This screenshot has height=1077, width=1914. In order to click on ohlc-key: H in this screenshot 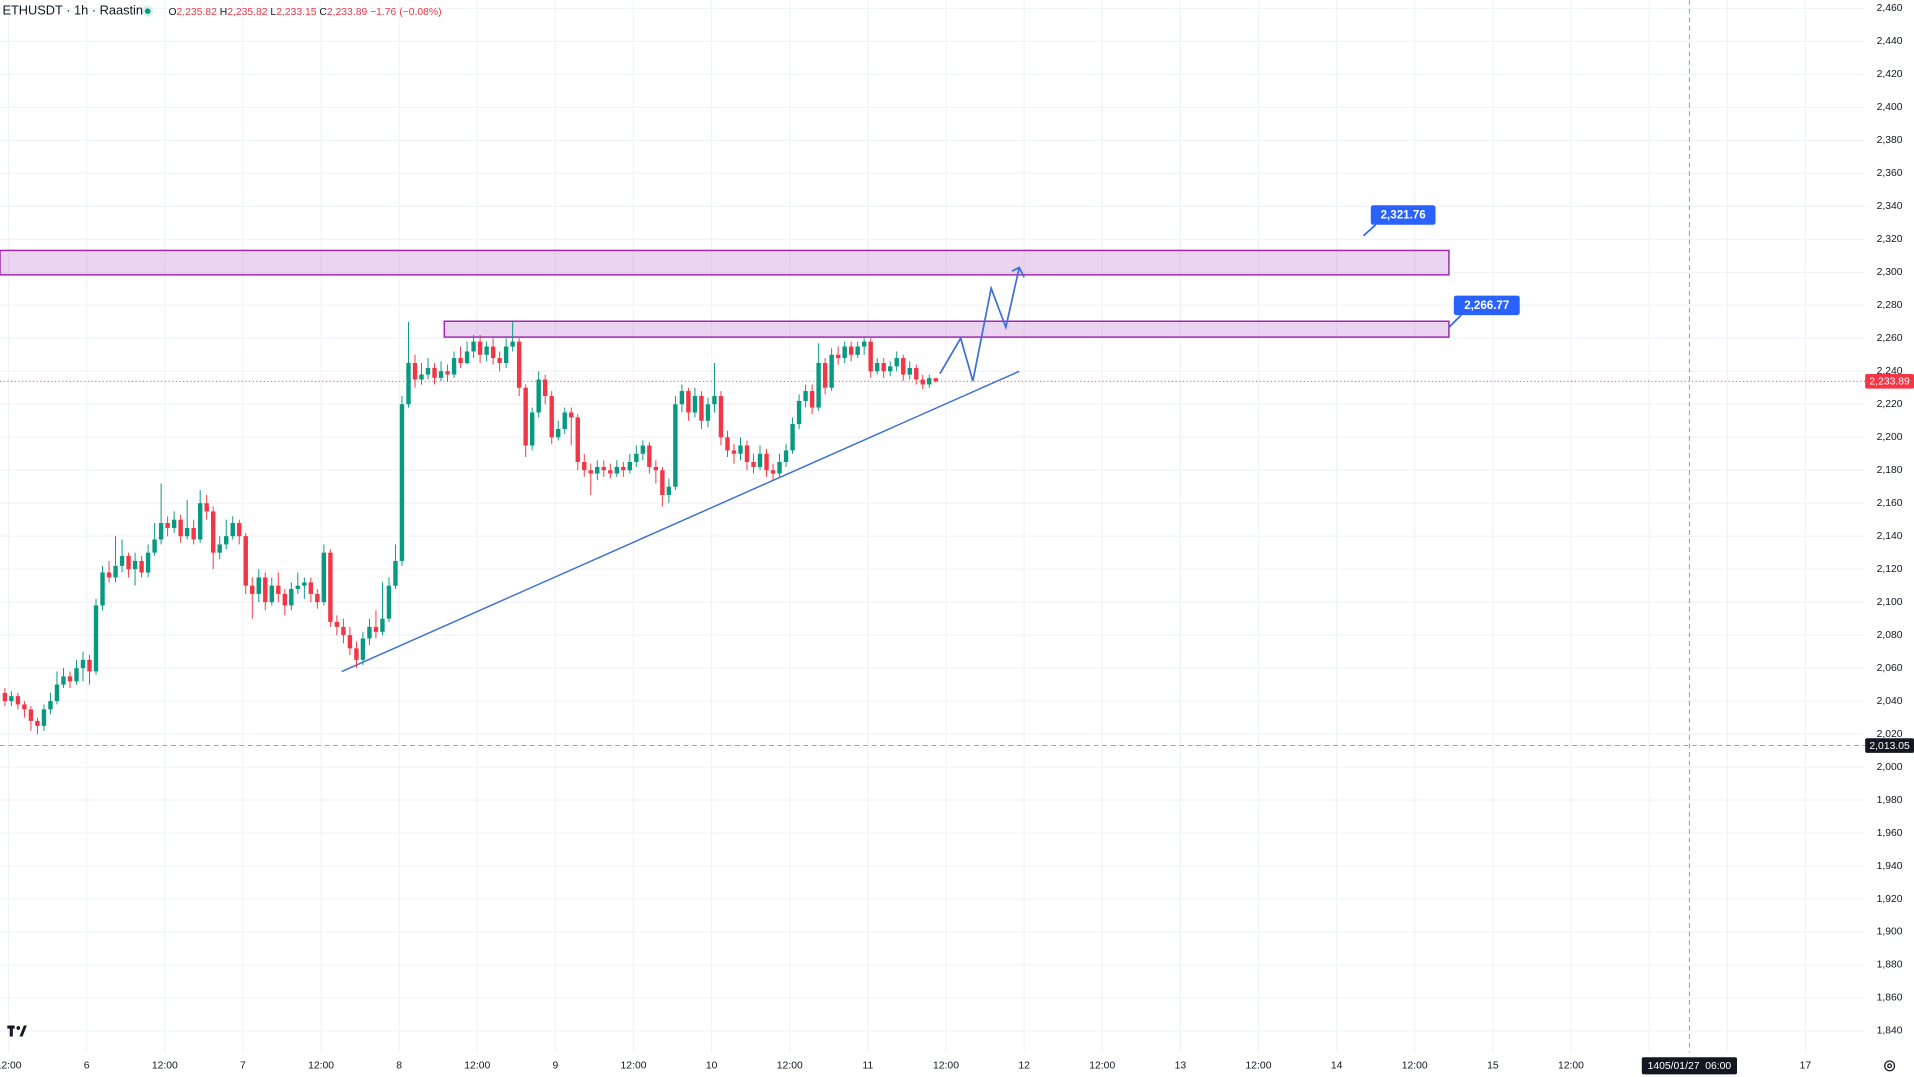, I will do `click(223, 12)`.